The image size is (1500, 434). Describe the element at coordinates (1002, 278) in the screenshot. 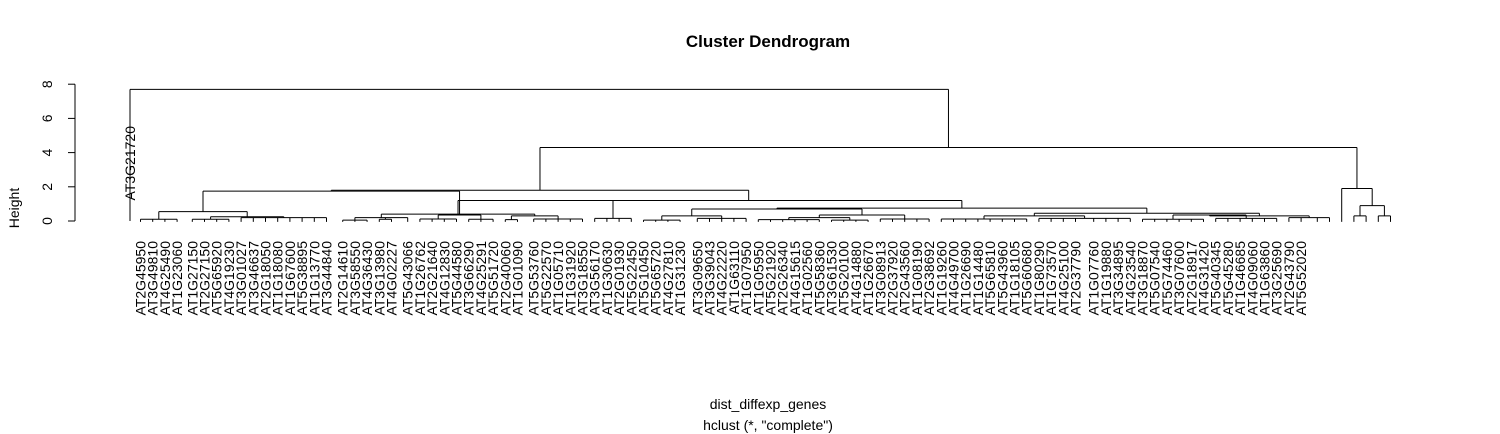

I see `leaf-label: AT5G43960` at that location.